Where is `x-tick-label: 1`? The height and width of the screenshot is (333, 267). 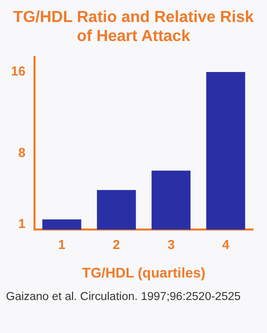 x-tick-label: 1 is located at coordinates (62, 244).